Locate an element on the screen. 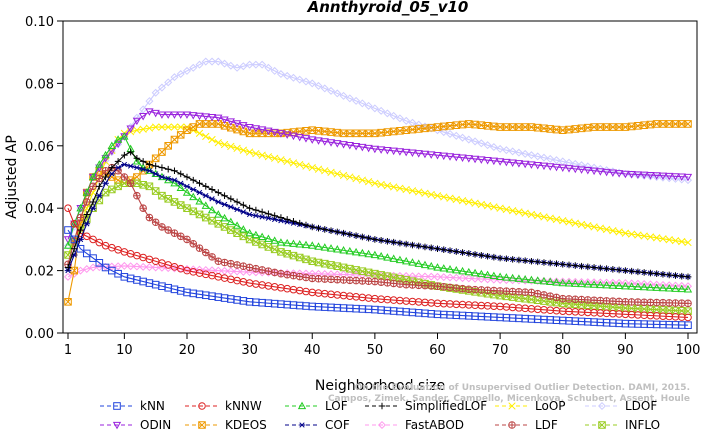  legend-label: LOF is located at coordinates (336, 406).